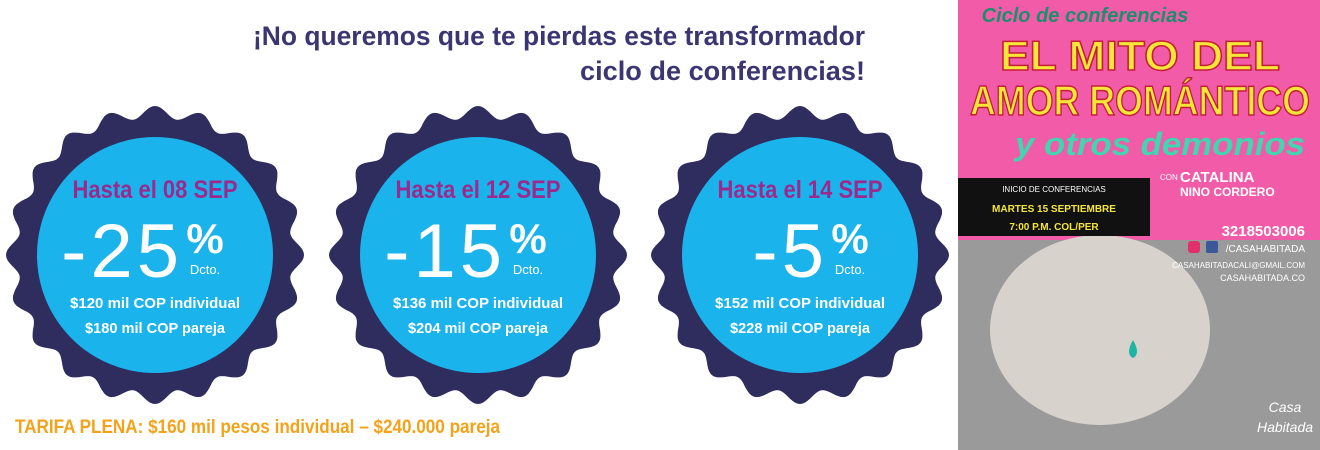 Image resolution: width=1320 pixels, height=450 pixels. I want to click on poster-title: AMOR ROMÁNTICO, so click(1140, 100).